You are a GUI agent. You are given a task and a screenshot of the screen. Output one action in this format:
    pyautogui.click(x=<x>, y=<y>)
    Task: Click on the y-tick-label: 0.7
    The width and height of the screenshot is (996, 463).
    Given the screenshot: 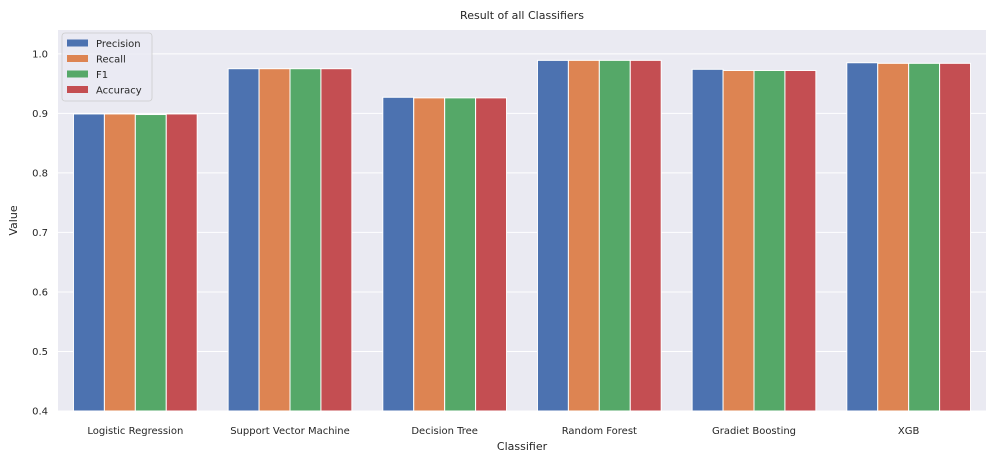 What is the action you would take?
    pyautogui.click(x=40, y=233)
    